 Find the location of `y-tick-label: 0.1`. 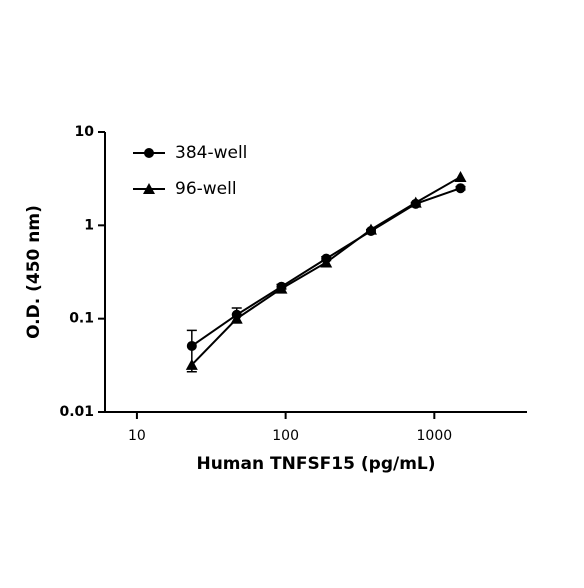

y-tick-label: 0.1 is located at coordinates (81, 319).